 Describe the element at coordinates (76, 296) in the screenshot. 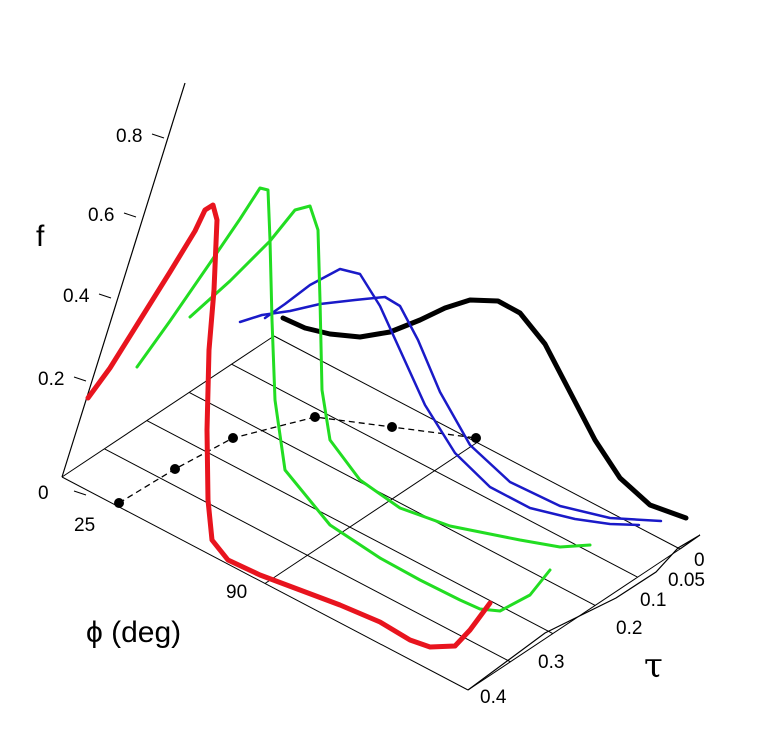

I see `f-tick-label: 0.4` at that location.